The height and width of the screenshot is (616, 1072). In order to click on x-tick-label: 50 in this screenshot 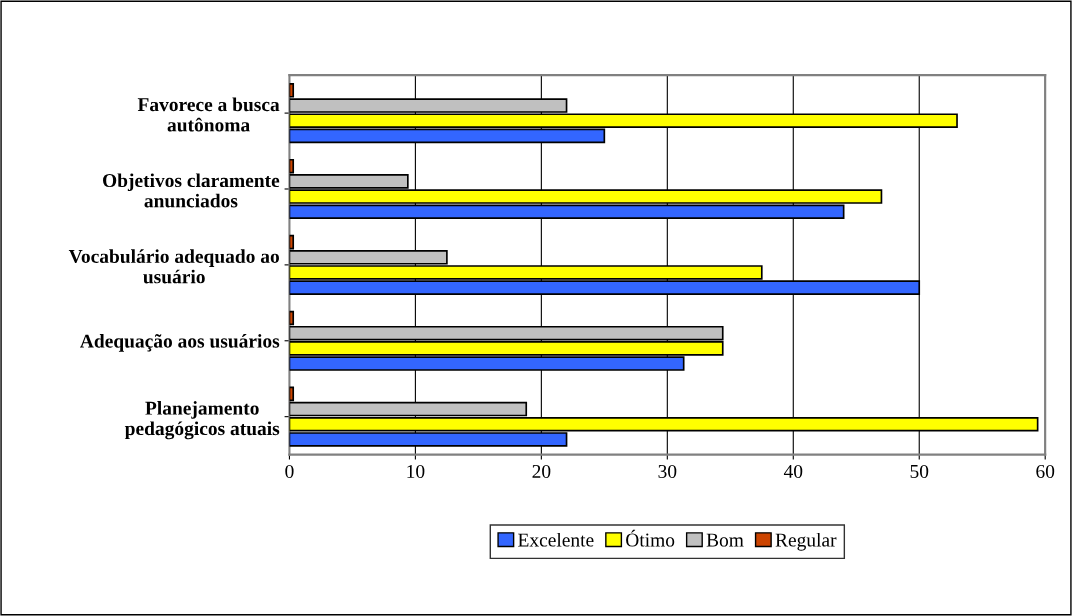, I will do `click(919, 471)`.